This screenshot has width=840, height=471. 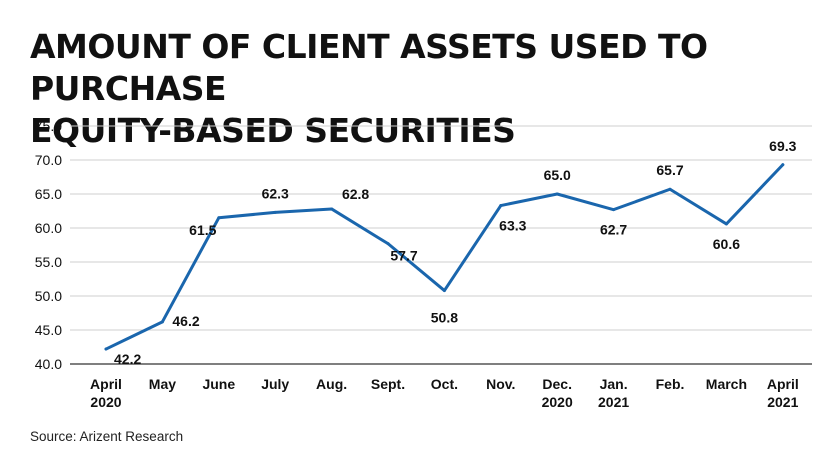 I want to click on data-label: 65.7, so click(x=669, y=170).